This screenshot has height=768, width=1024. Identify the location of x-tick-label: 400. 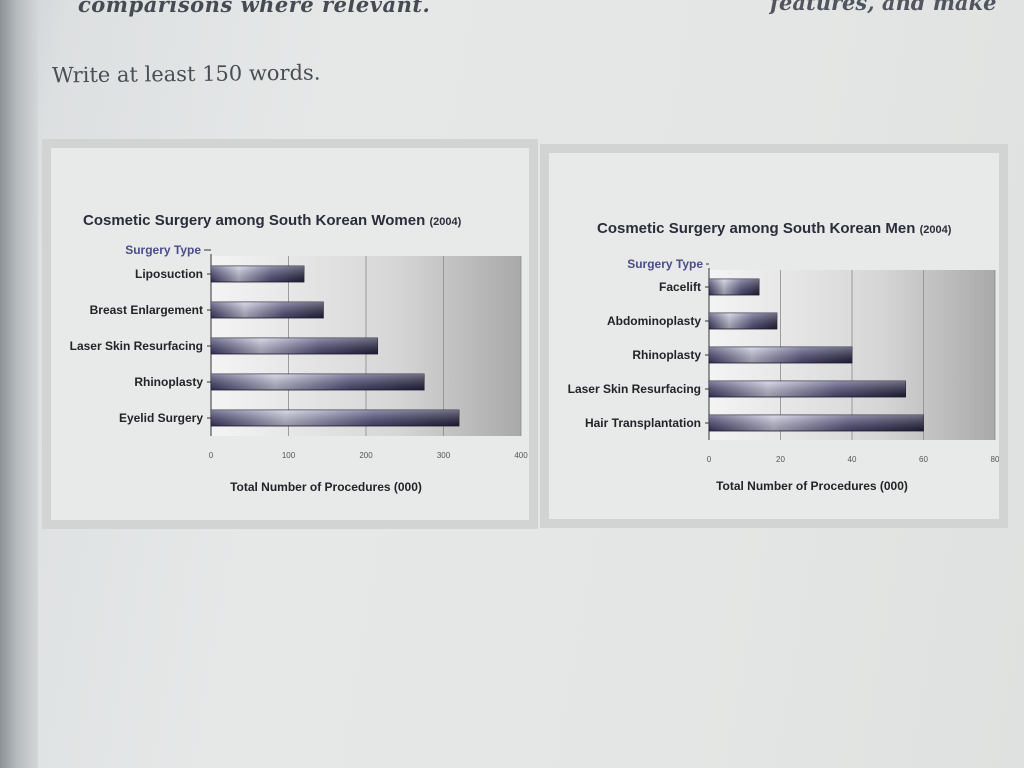
(521, 455).